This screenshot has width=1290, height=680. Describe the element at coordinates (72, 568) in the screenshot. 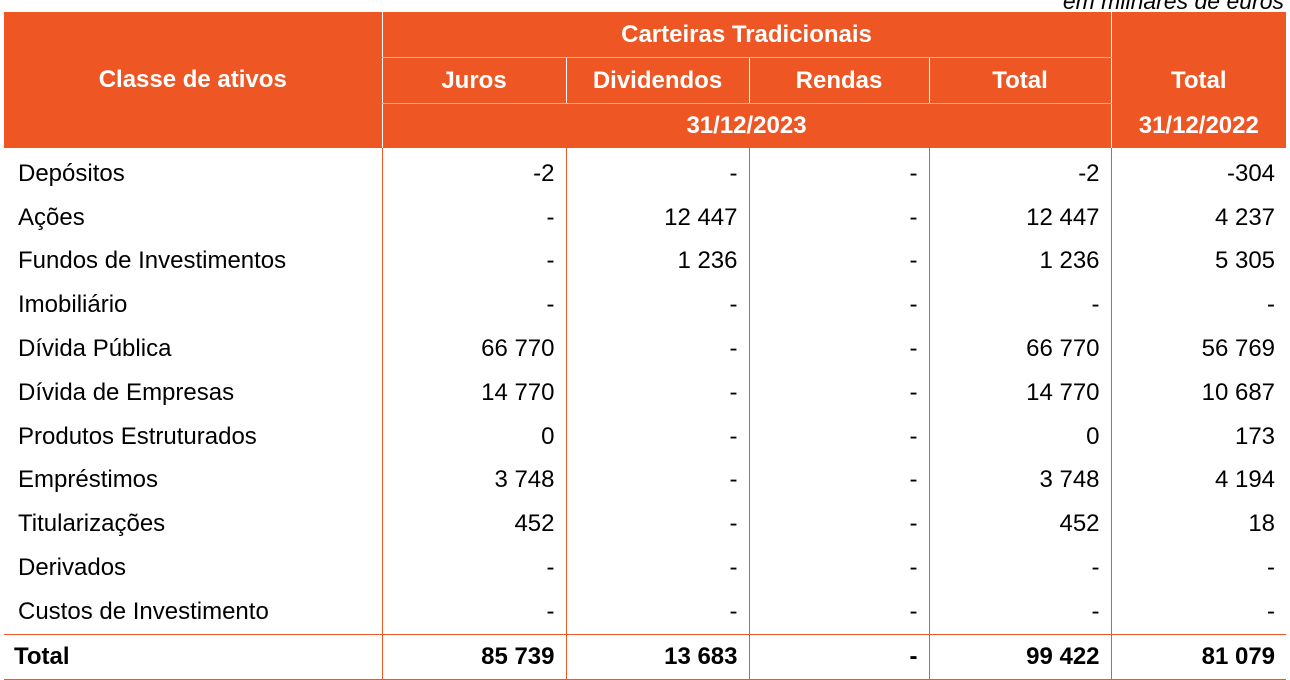

I see `row-label: Derivados` at that location.